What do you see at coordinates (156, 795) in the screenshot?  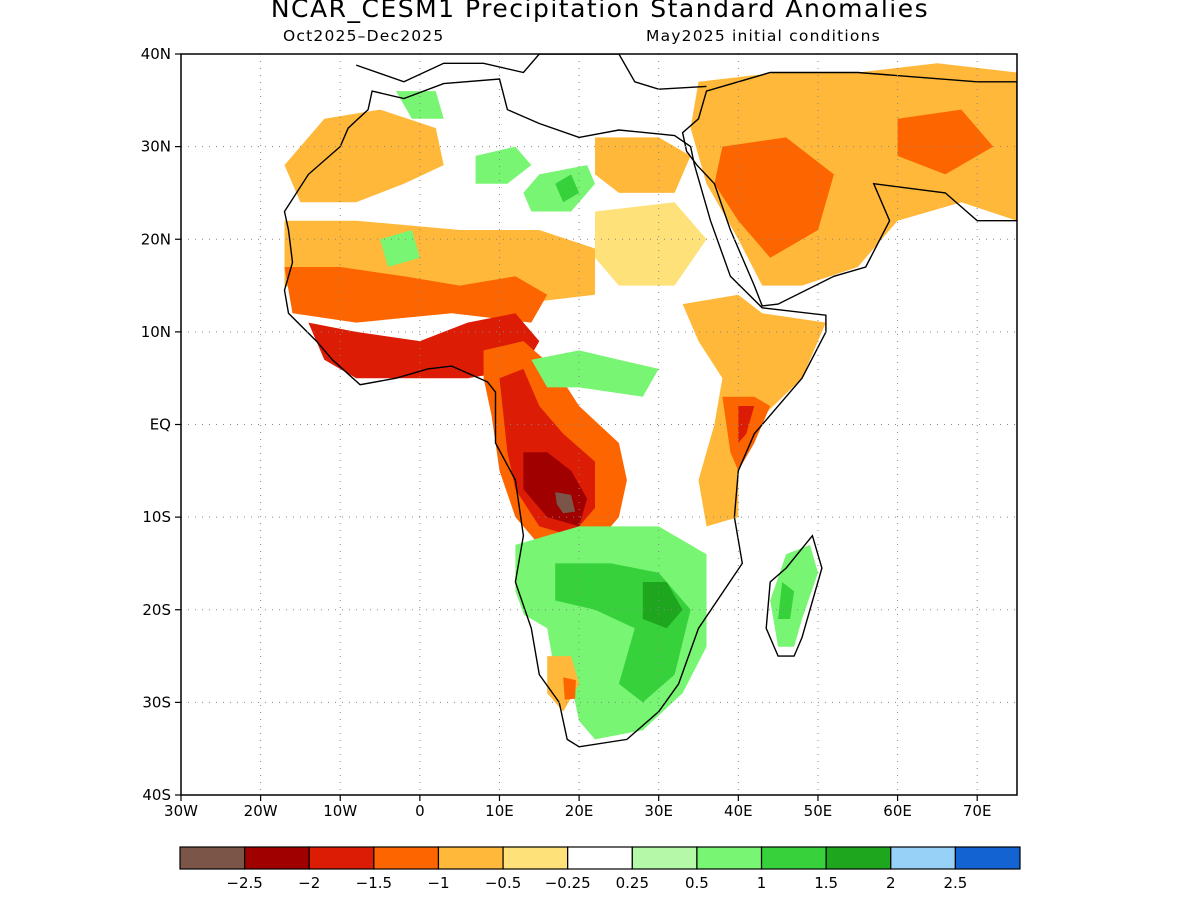 I see `y-tick-label: 40S` at bounding box center [156, 795].